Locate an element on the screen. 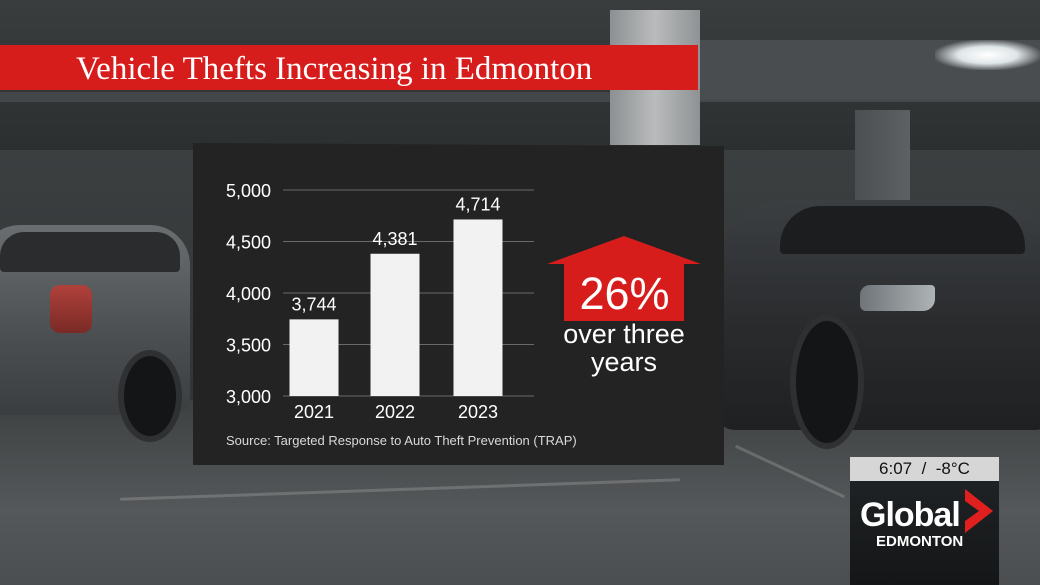  page-title: Vehicle Thefts Increasing in Edmonton is located at coordinates (334, 69).